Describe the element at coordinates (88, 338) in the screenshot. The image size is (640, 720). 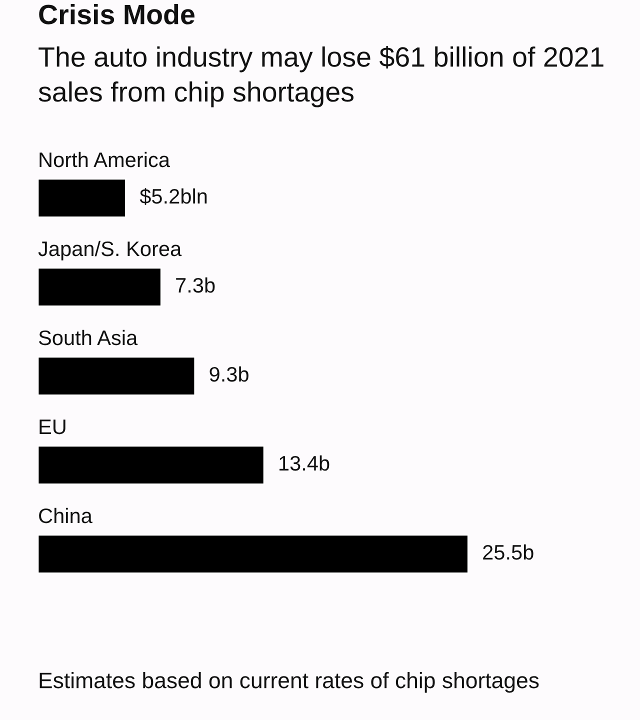
I see `y-tick-label: South Asia` at that location.